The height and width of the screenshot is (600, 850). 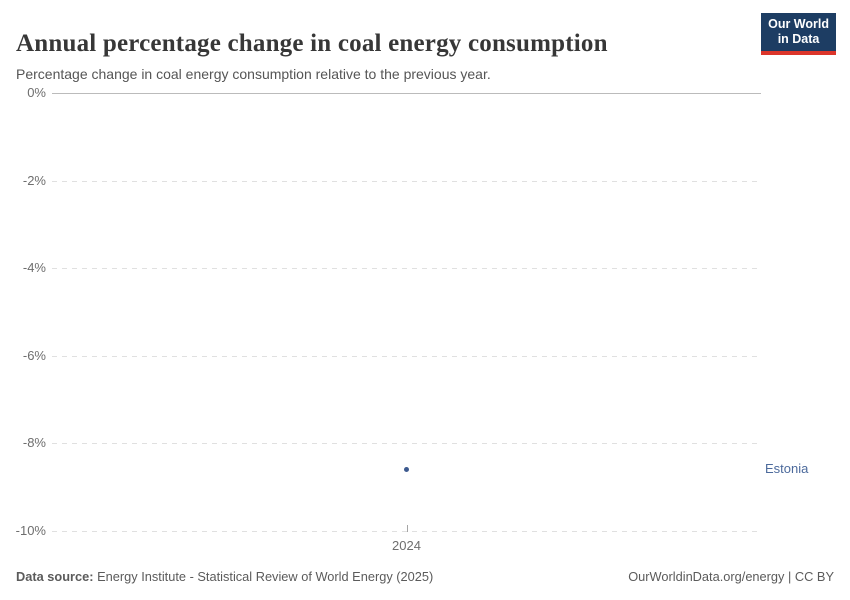 I want to click on x-axis-tick-label: 2024, so click(x=406, y=545).